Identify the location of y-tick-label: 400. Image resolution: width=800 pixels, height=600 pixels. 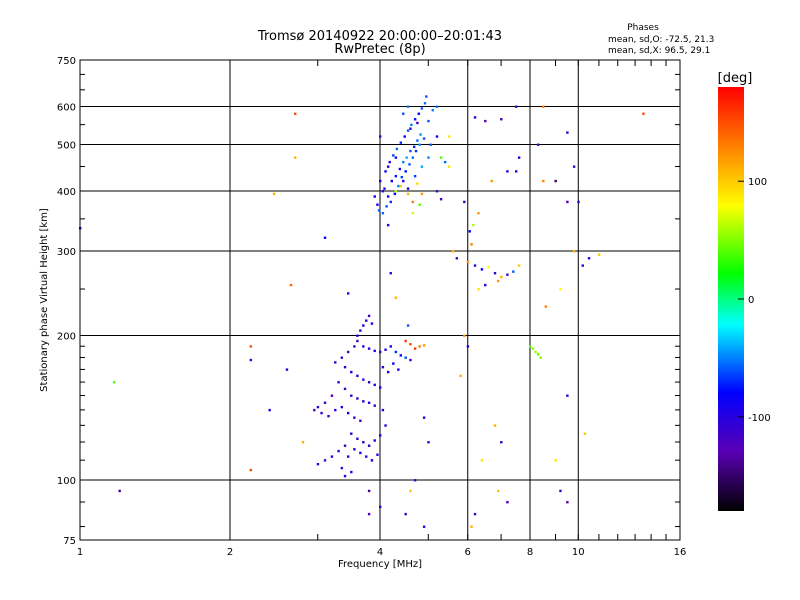
(66, 192).